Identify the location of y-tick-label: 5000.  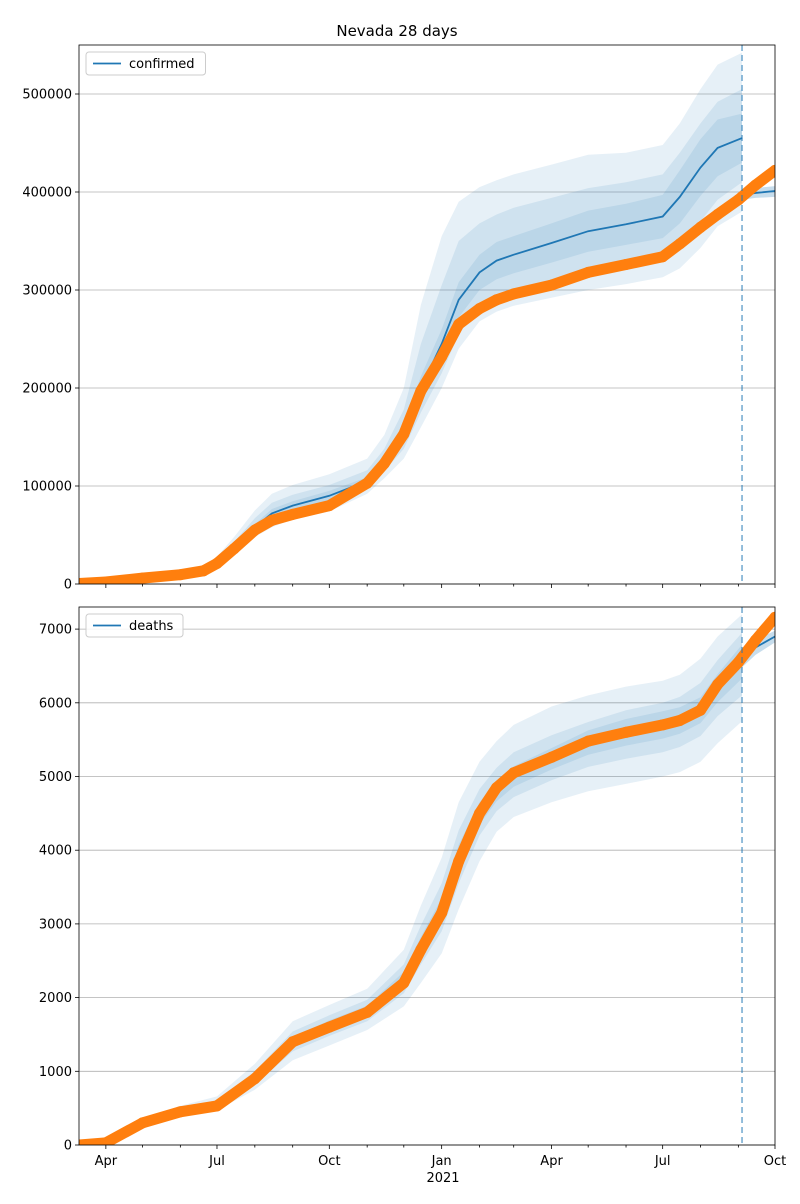
(55, 777).